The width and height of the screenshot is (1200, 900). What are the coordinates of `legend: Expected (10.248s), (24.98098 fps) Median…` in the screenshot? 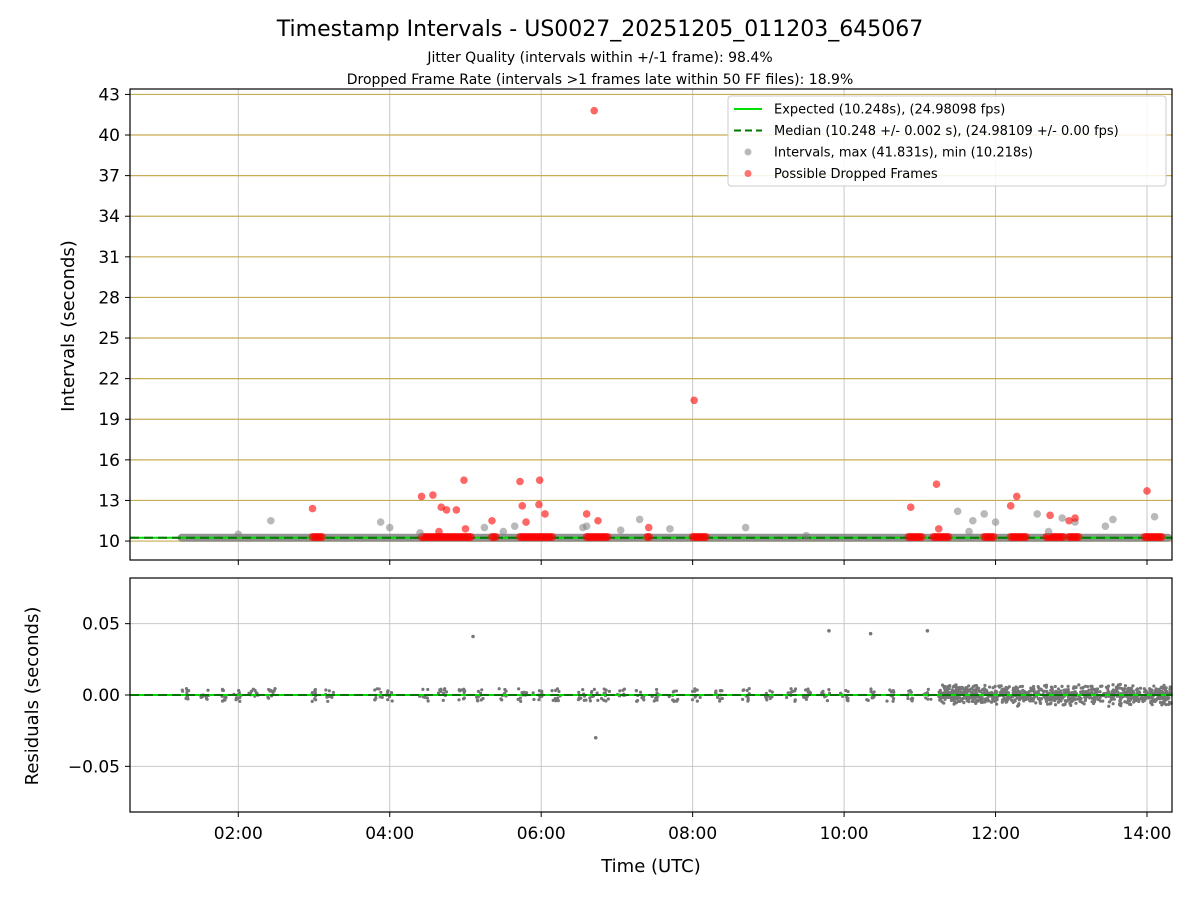 It's located at (947, 141).